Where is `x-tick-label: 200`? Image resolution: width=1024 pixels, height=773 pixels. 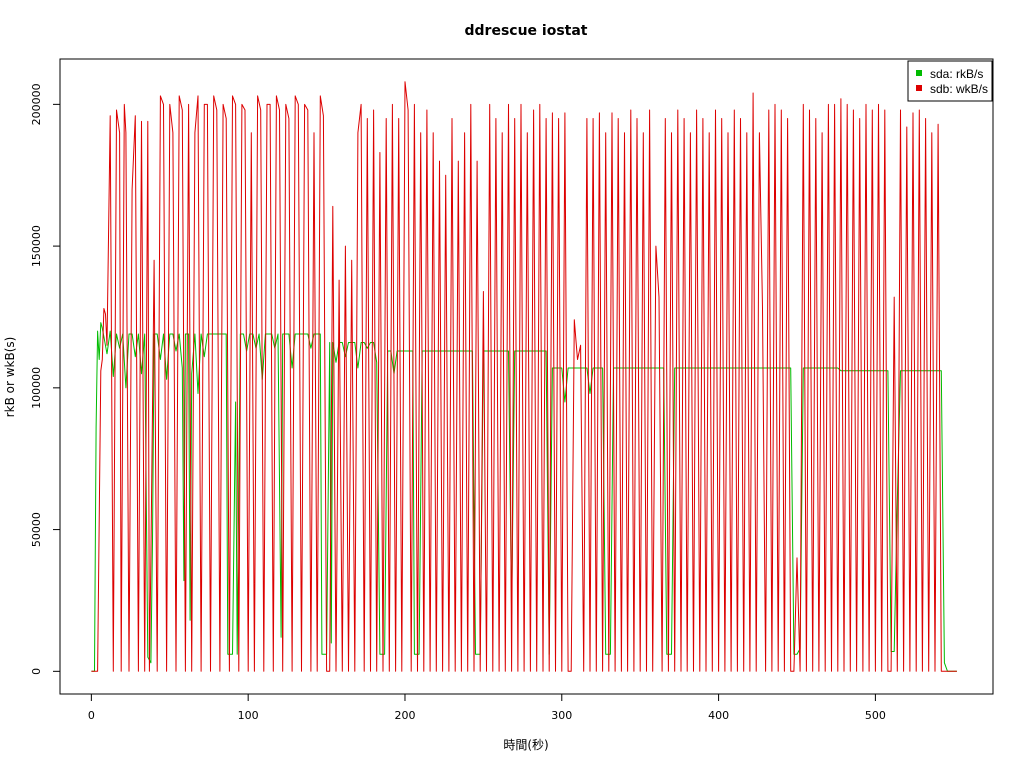 x-tick-label: 200 is located at coordinates (404, 715).